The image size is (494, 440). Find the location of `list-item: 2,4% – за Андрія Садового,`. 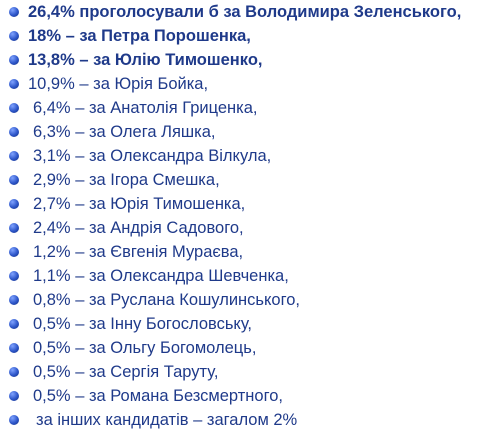

list-item: 2,4% – за Андрія Садового, is located at coordinates (247, 228).